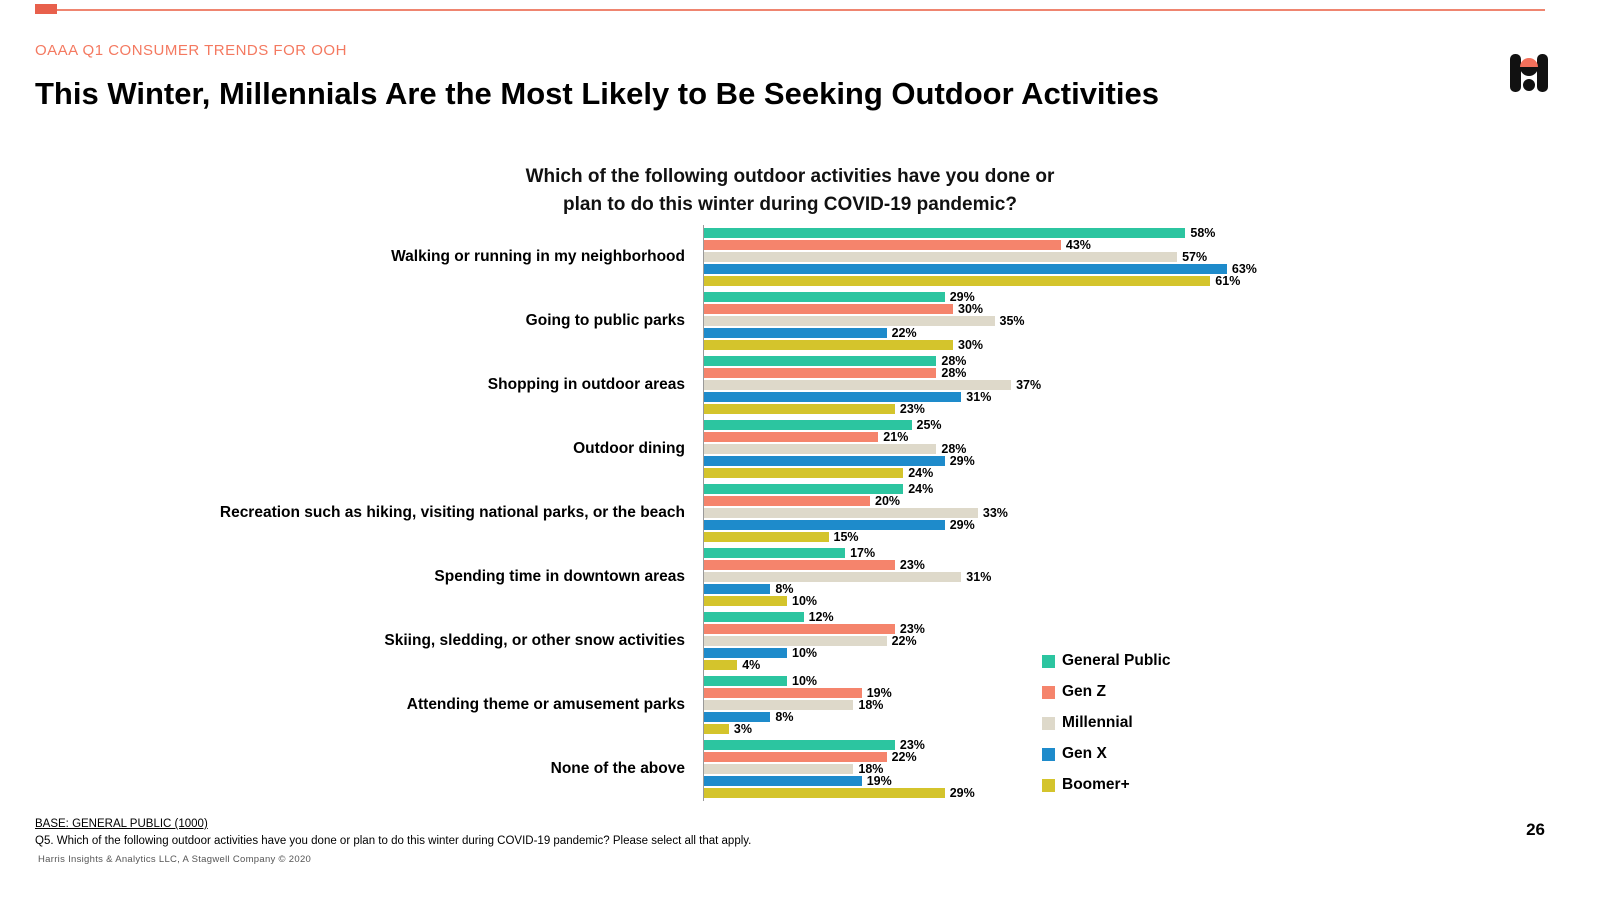 Image resolution: width=1600 pixels, height=900 pixels. I want to click on bar-value-label: 22%, so click(904, 641).